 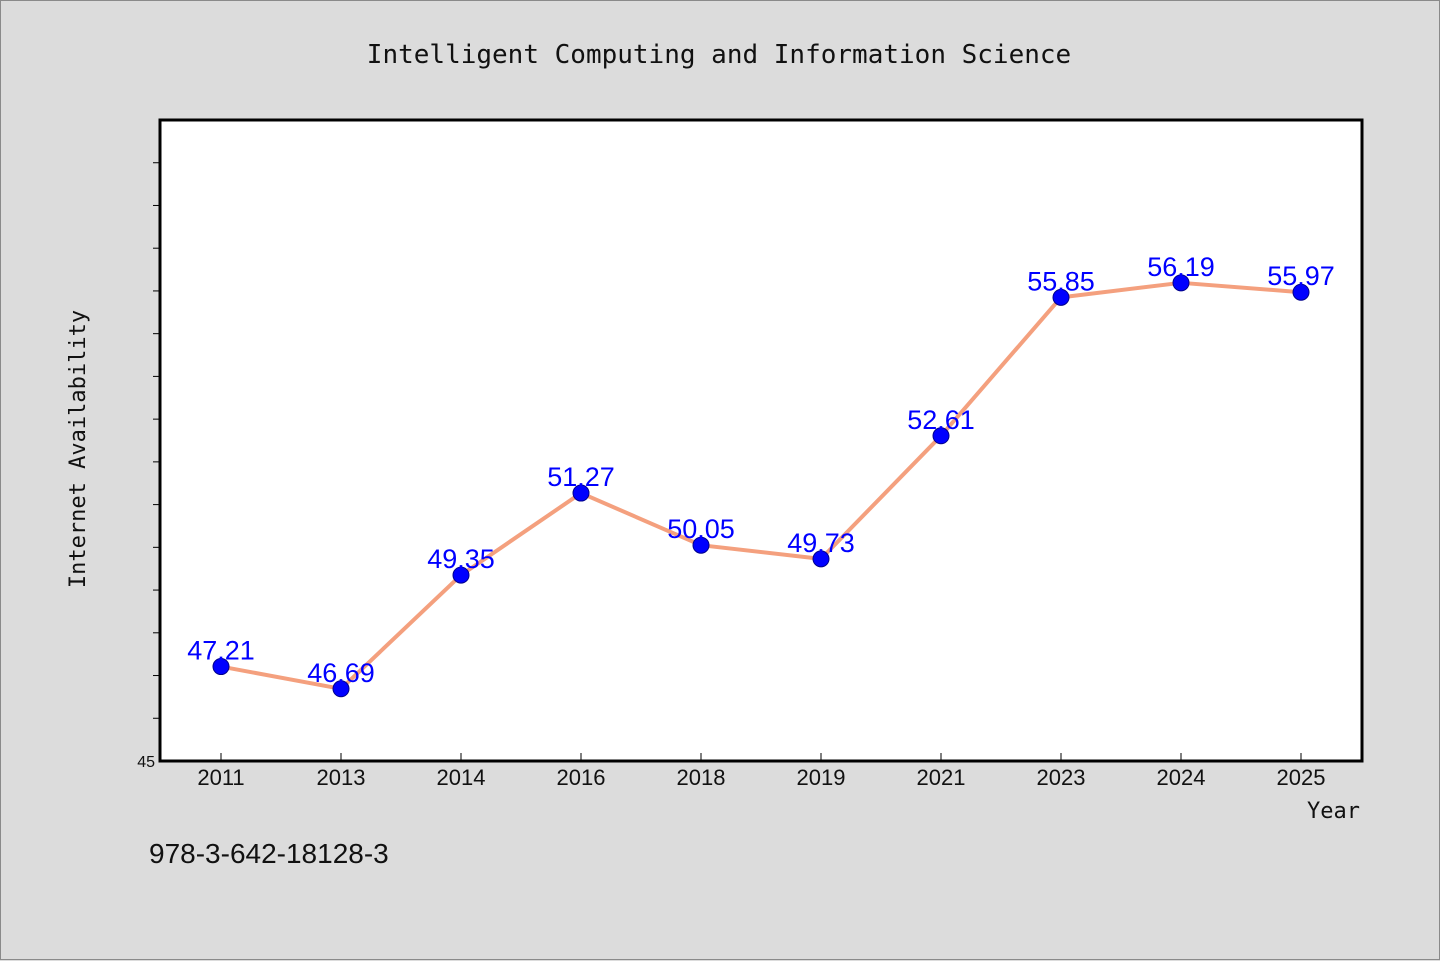 I want to click on x-tick-label: 2011, so click(x=220, y=777).